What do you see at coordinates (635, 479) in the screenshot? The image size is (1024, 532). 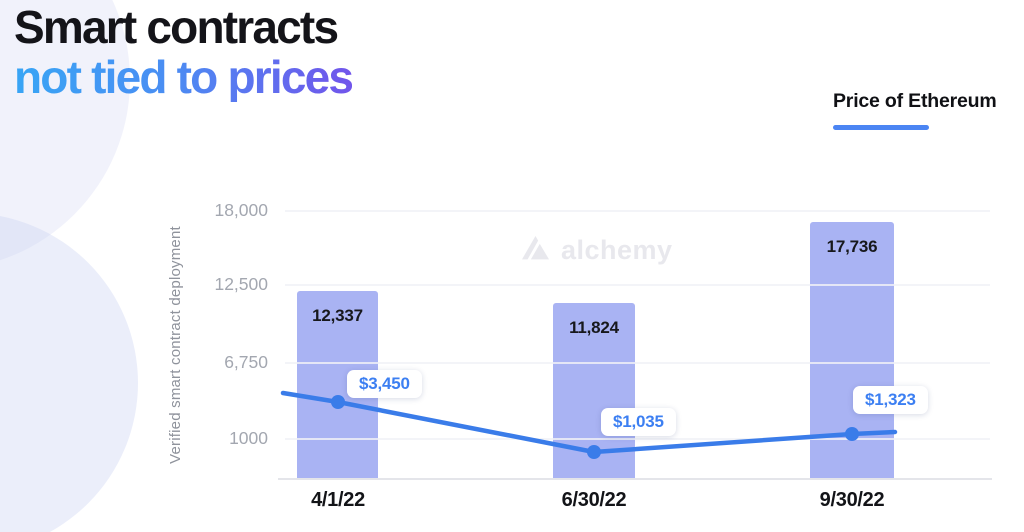 I see `x-axis-line` at bounding box center [635, 479].